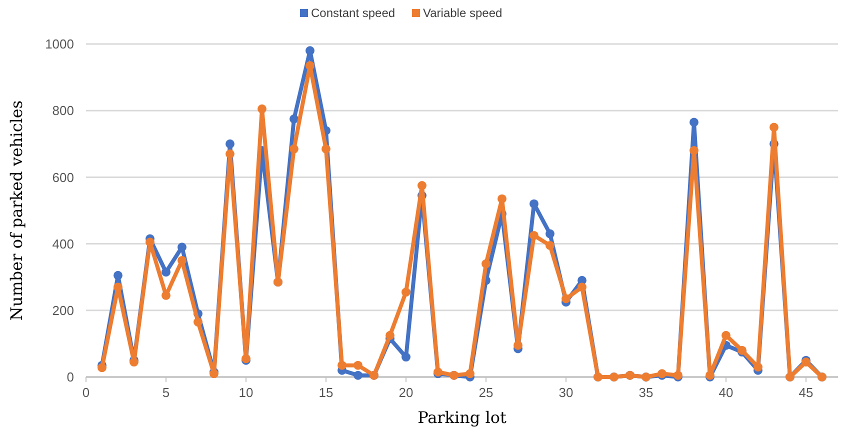  What do you see at coordinates (326, 392) in the screenshot?
I see `x-tick-label: 15` at bounding box center [326, 392].